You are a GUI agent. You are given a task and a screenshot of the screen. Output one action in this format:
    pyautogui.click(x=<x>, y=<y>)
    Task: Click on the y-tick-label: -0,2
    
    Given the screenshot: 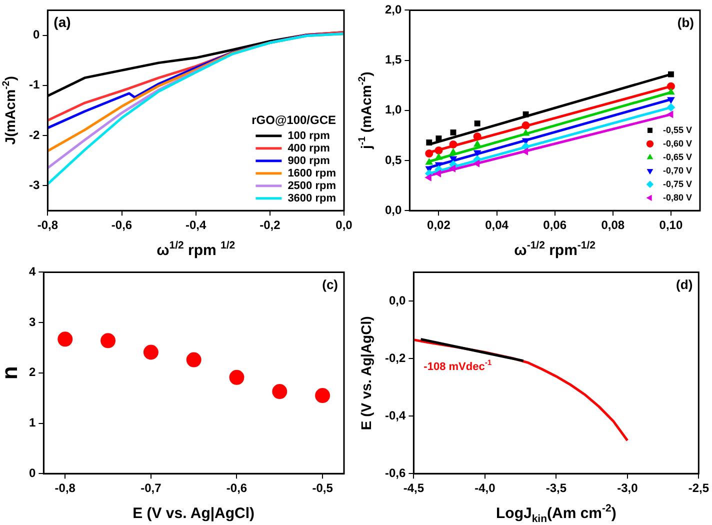 What is the action you would take?
    pyautogui.click(x=395, y=357)
    